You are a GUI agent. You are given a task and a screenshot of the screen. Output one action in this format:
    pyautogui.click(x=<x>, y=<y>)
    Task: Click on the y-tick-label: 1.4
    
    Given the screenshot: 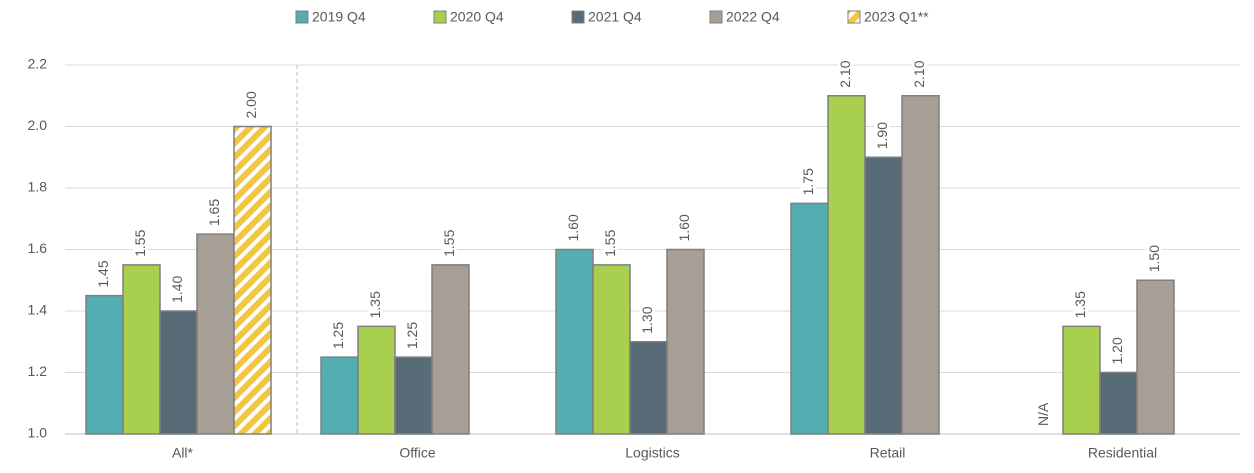 What is the action you would take?
    pyautogui.click(x=38, y=310)
    